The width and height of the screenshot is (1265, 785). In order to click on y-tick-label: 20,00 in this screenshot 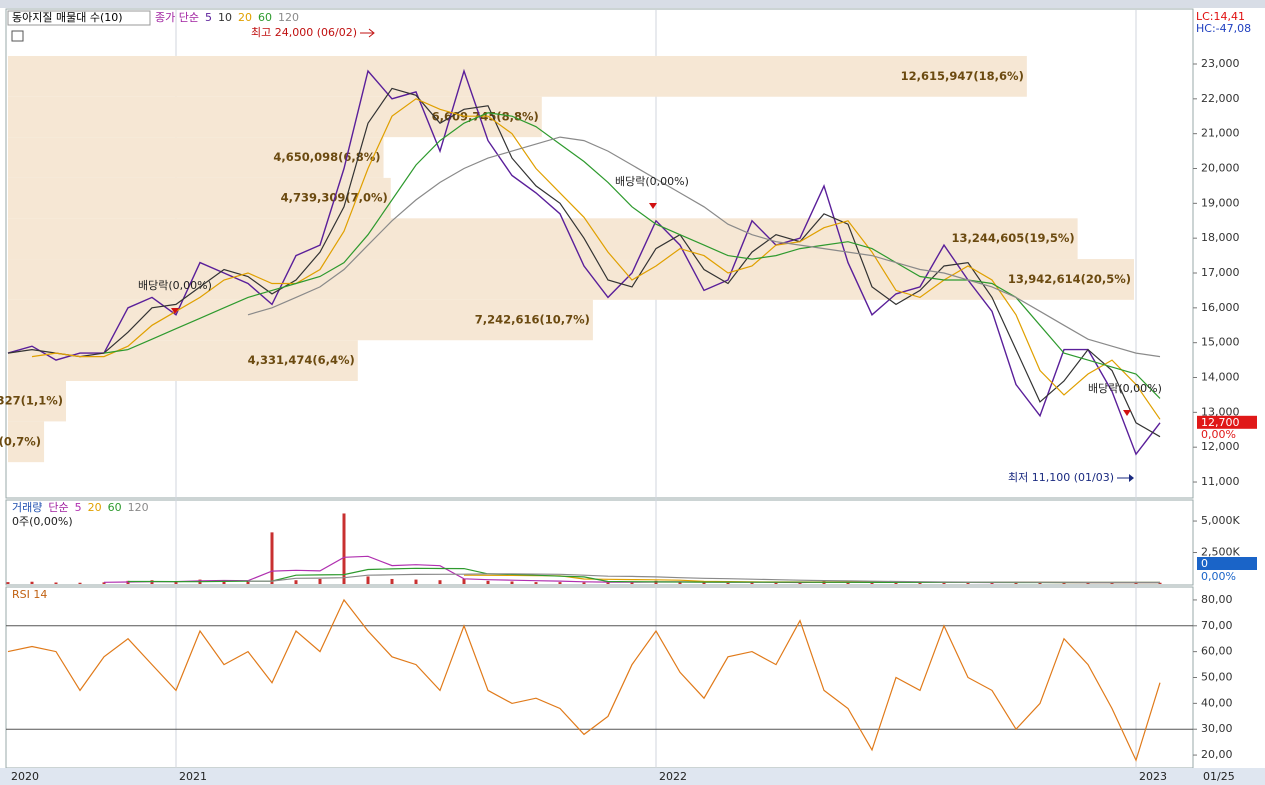, I will do `click(1217, 754)`.